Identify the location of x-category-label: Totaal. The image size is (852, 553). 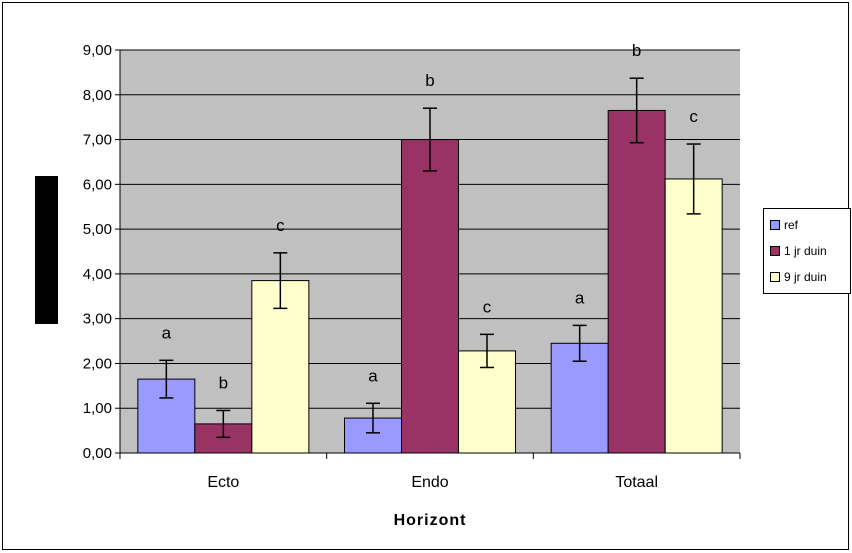
(636, 482).